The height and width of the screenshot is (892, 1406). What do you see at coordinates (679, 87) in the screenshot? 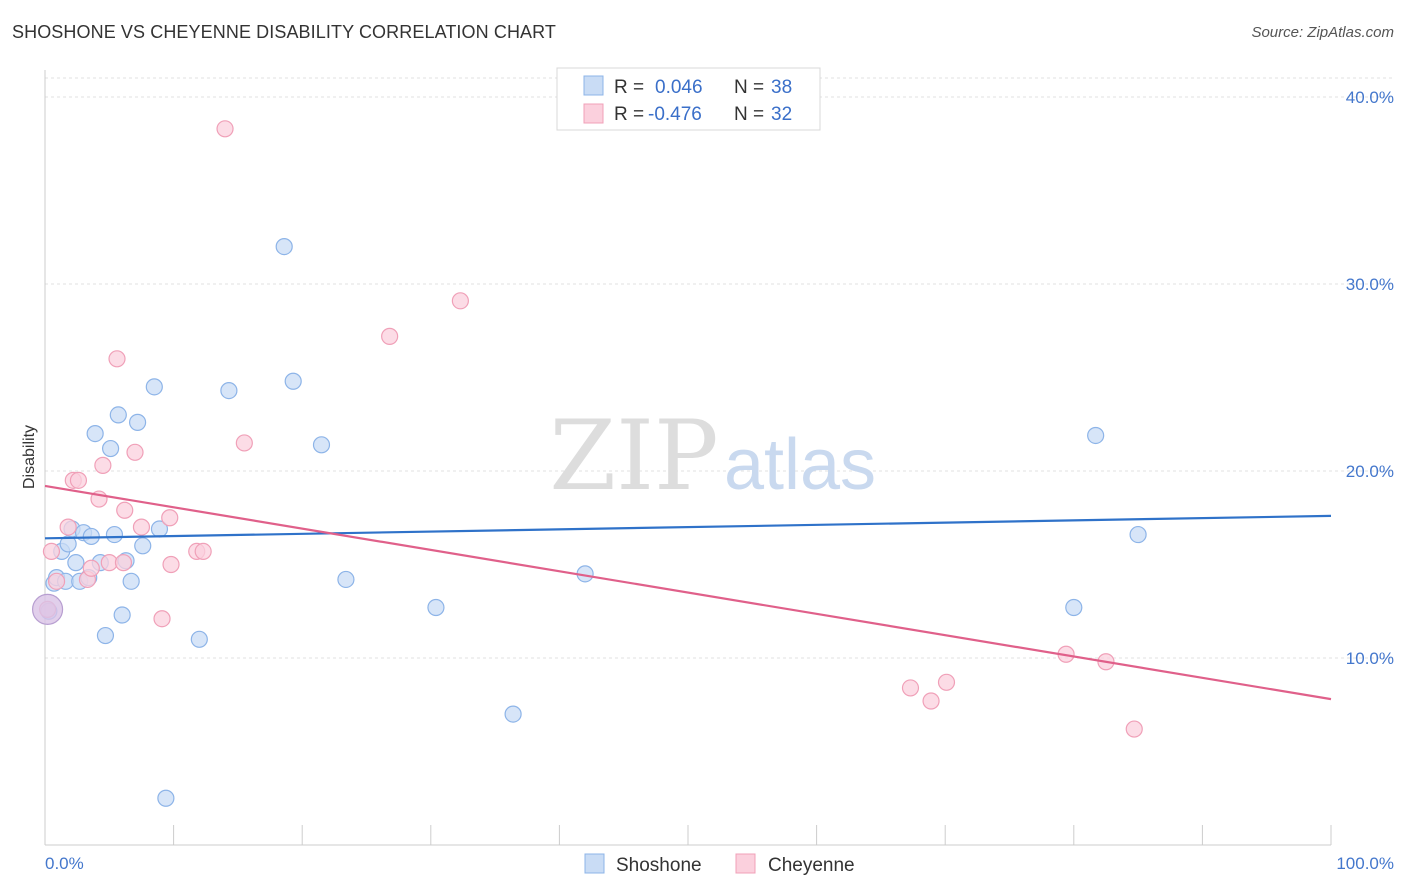
I see `stats-legend-r-value-1: 0.046` at bounding box center [679, 87].